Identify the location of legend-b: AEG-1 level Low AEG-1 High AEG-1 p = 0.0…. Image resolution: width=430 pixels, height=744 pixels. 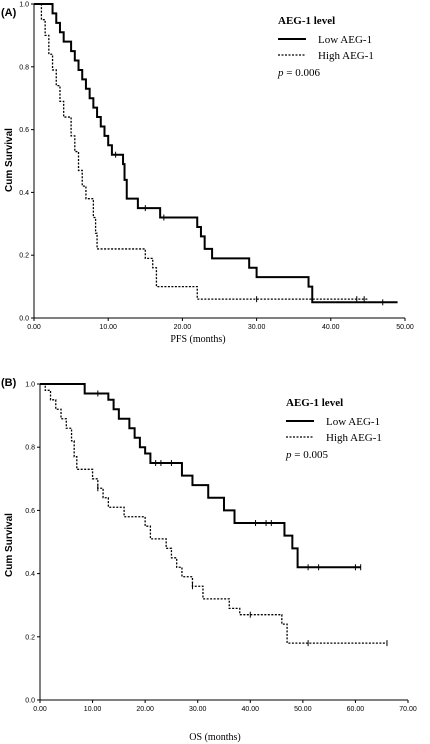
(333, 429).